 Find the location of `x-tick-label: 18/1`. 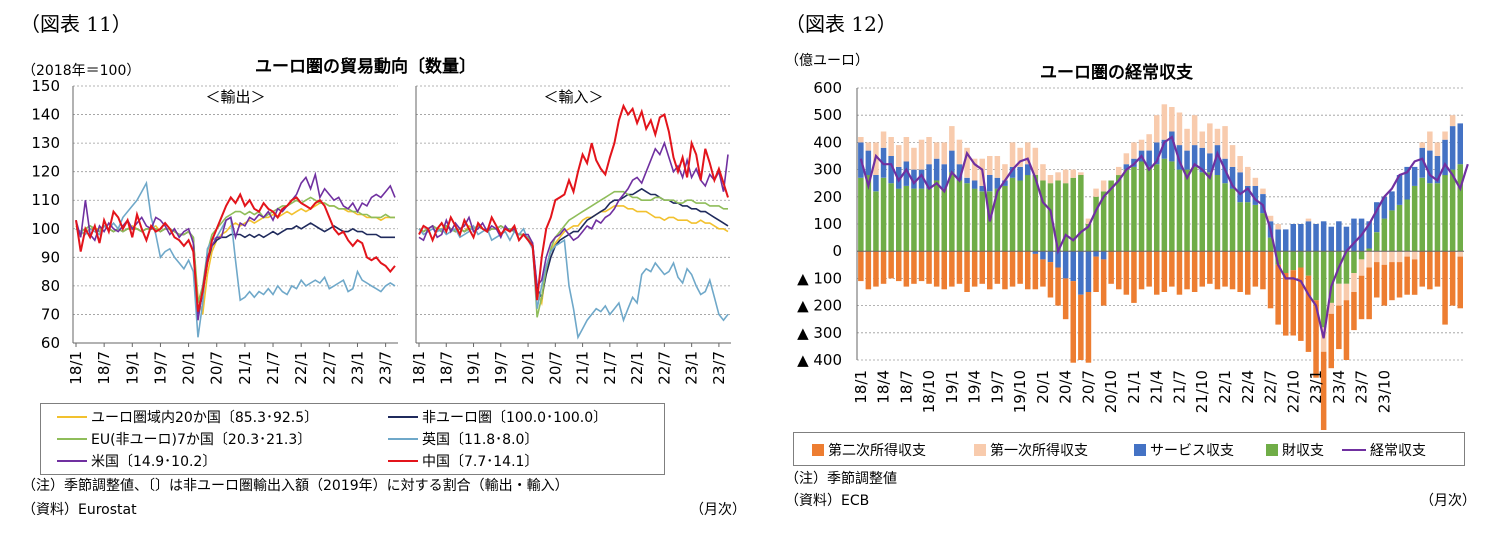

x-tick-label: 18/1 is located at coordinates (419, 368).